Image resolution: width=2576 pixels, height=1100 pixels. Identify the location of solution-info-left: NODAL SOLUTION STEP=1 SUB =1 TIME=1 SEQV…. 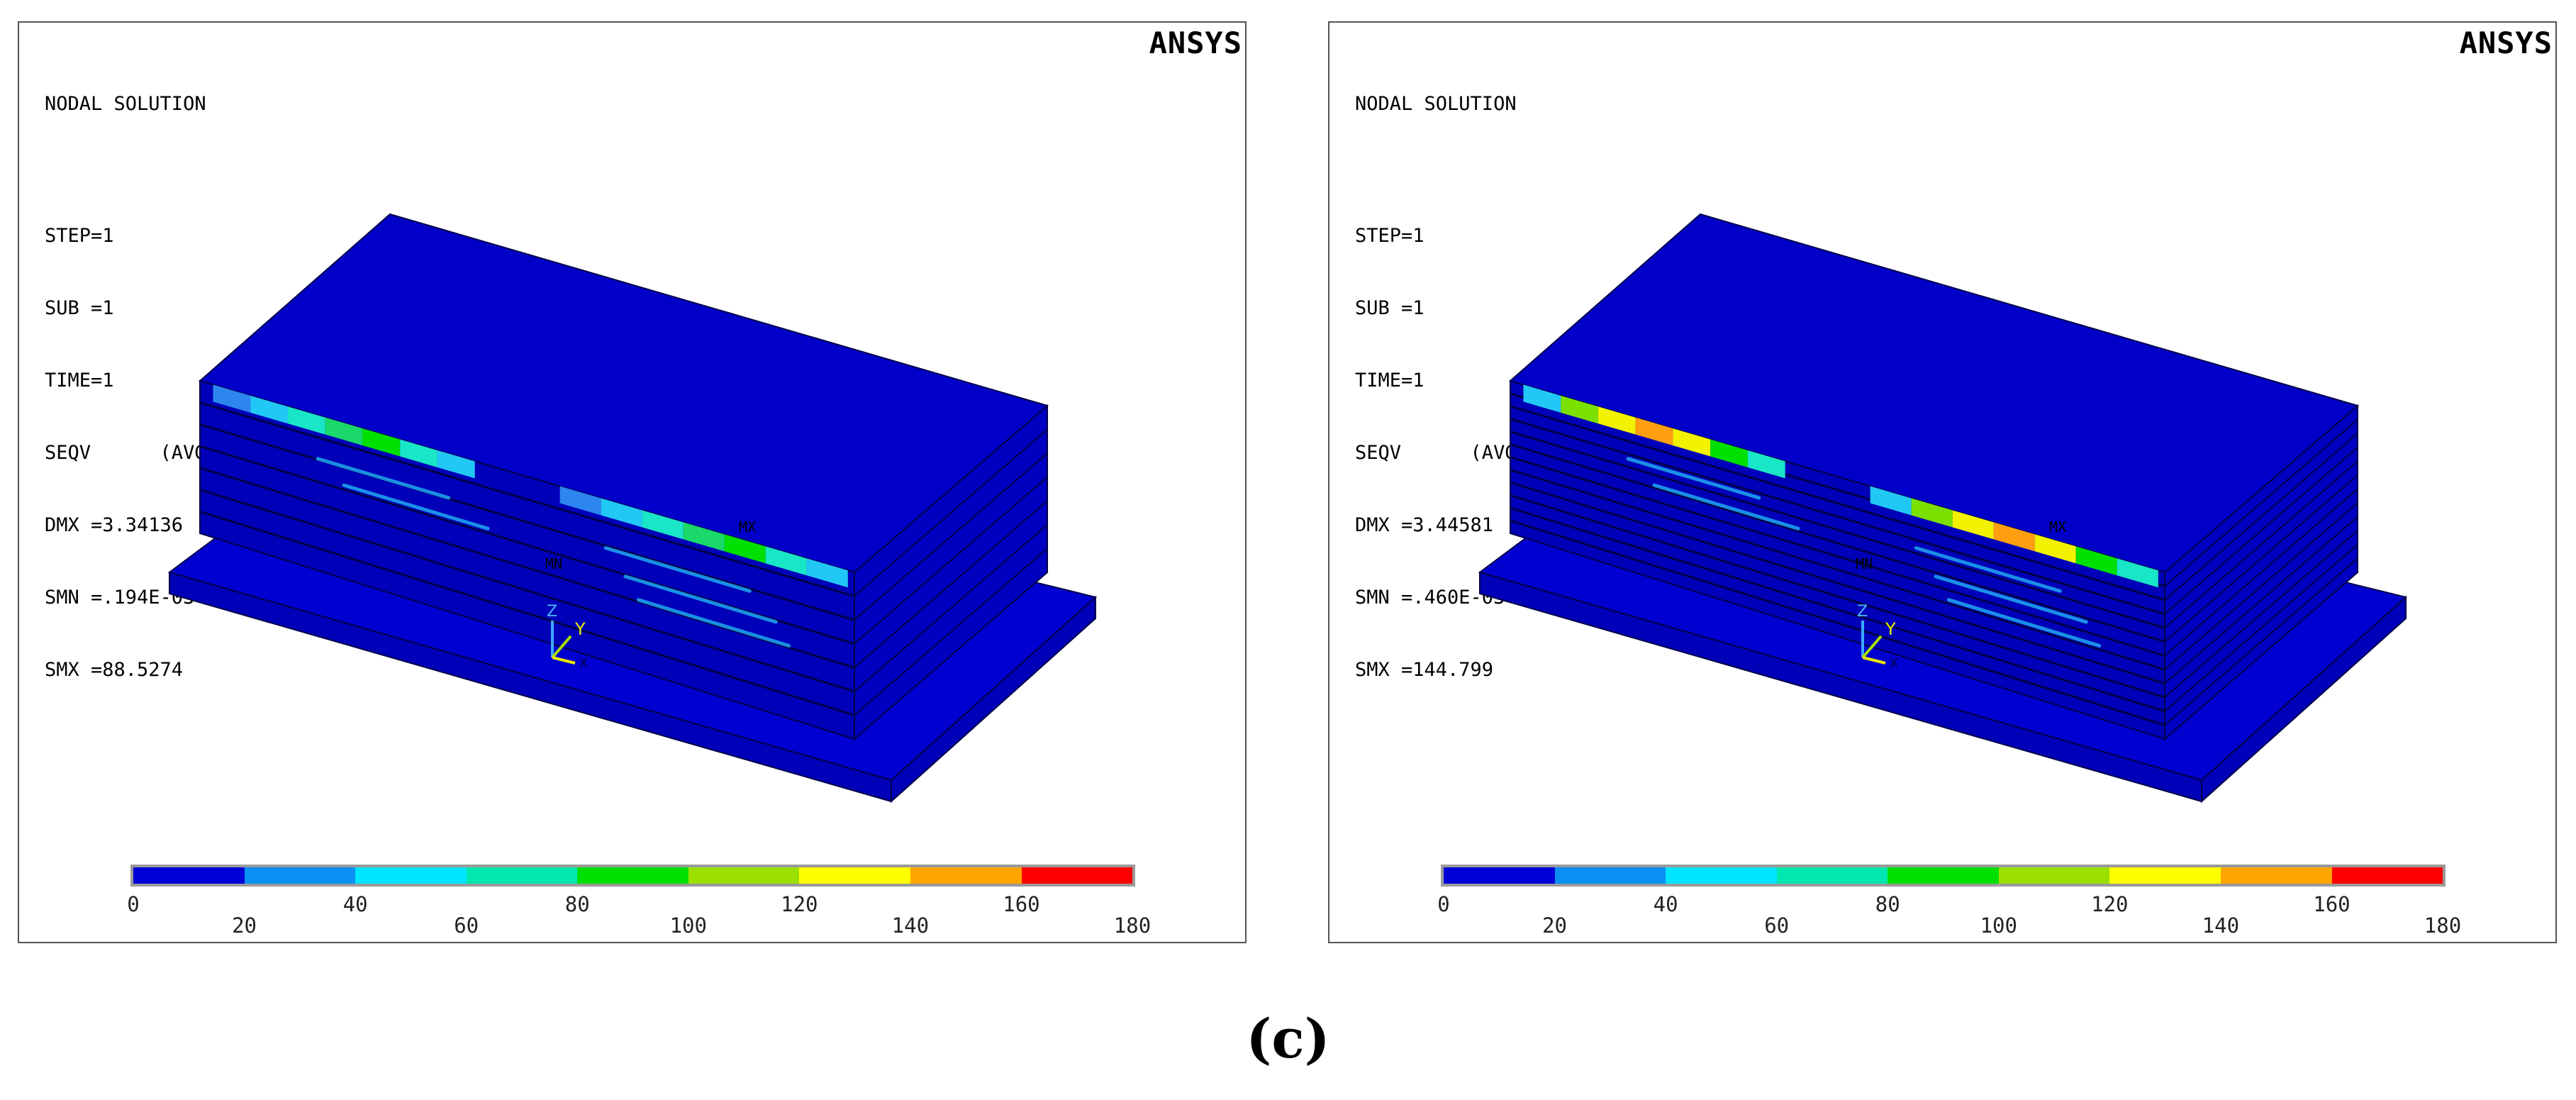
(131, 387).